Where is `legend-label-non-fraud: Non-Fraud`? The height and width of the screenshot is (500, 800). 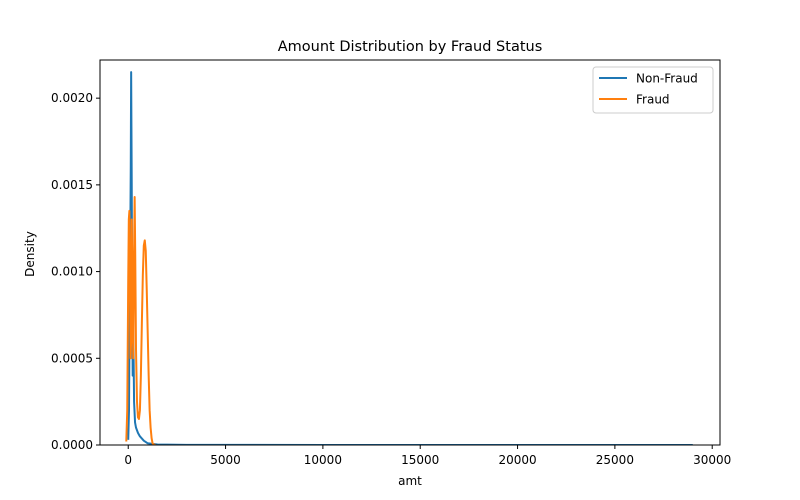
legend-label-non-fraud: Non-Fraud is located at coordinates (667, 79).